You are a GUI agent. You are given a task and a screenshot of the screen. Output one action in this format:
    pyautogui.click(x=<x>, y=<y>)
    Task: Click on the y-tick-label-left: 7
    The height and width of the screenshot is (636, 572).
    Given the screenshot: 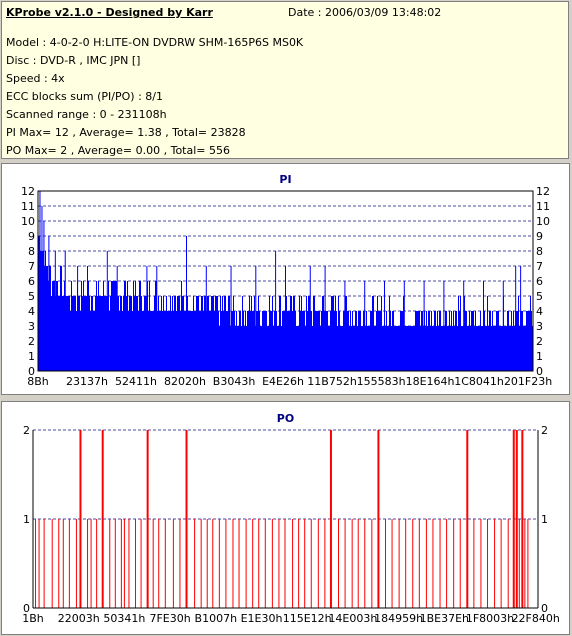 What is the action you would take?
    pyautogui.click(x=31, y=266)
    